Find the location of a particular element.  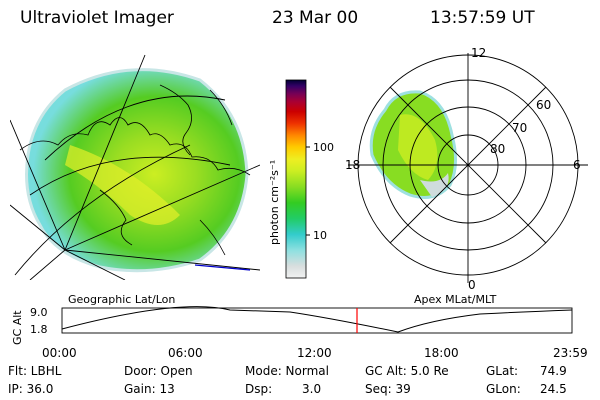

gc-altitude-timeline: GC Alt 9.0 1.8 is located at coordinates (292, 325).